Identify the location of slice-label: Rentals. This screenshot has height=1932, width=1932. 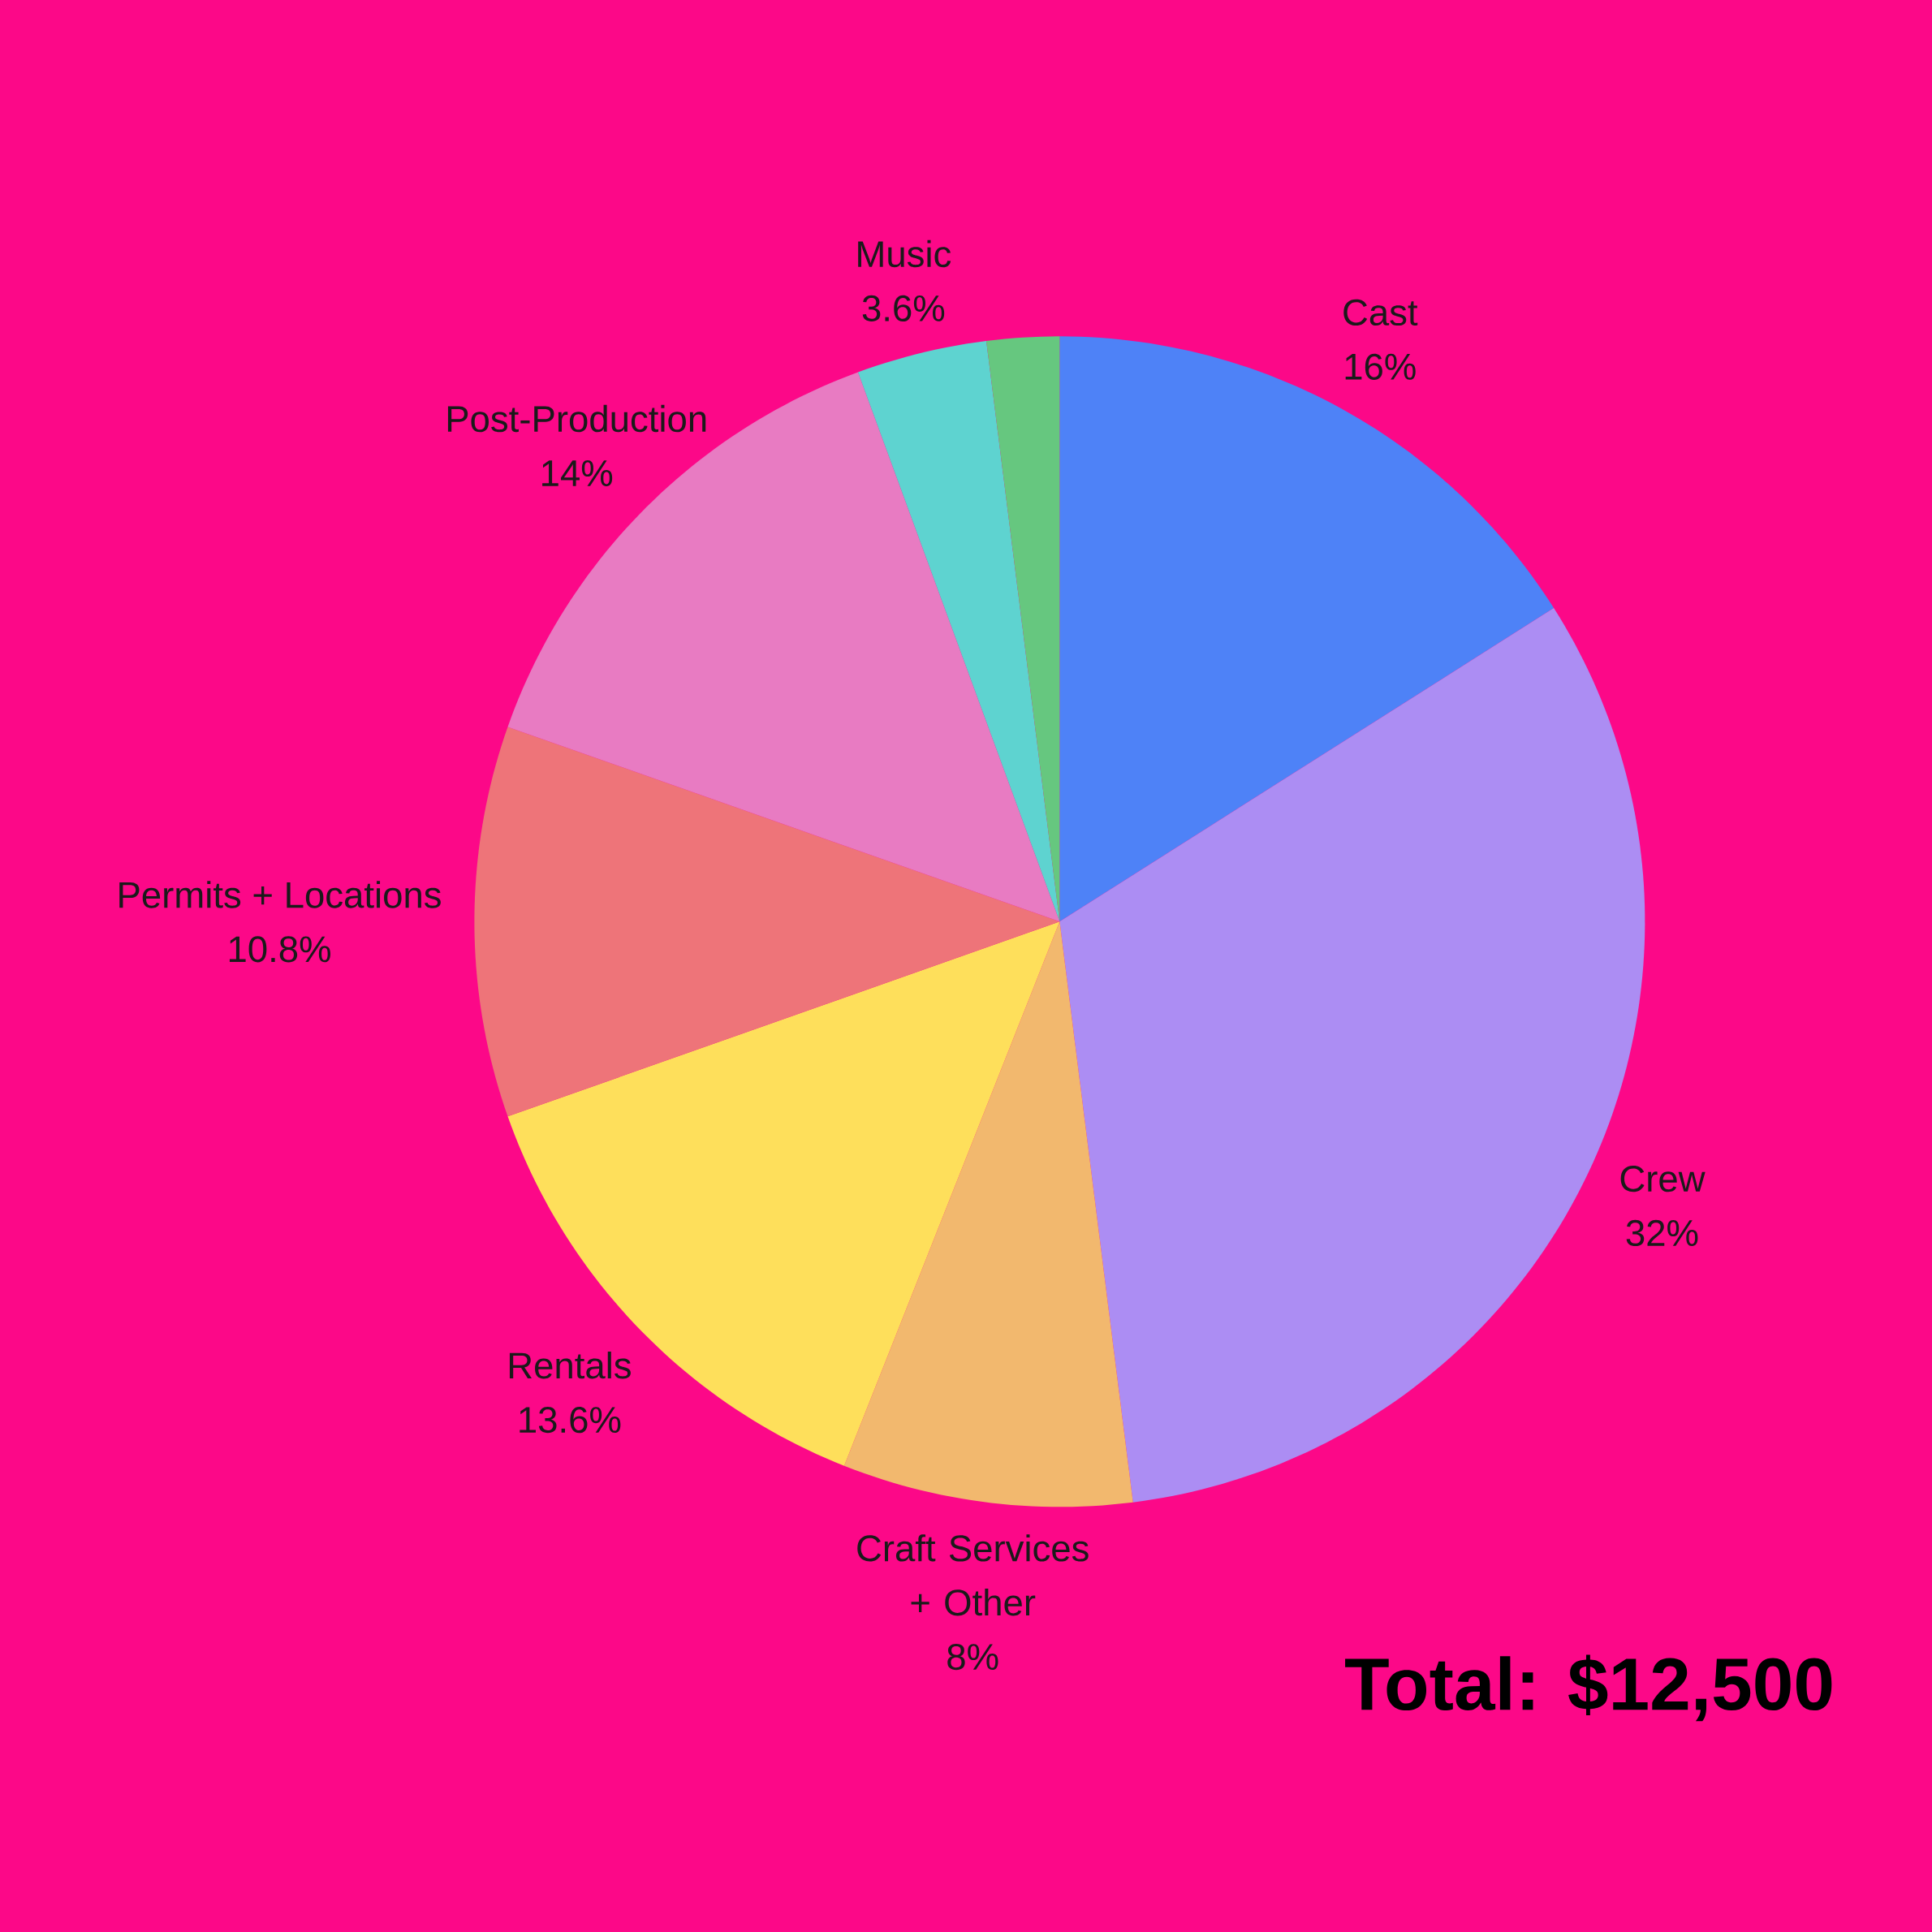
(570, 1365).